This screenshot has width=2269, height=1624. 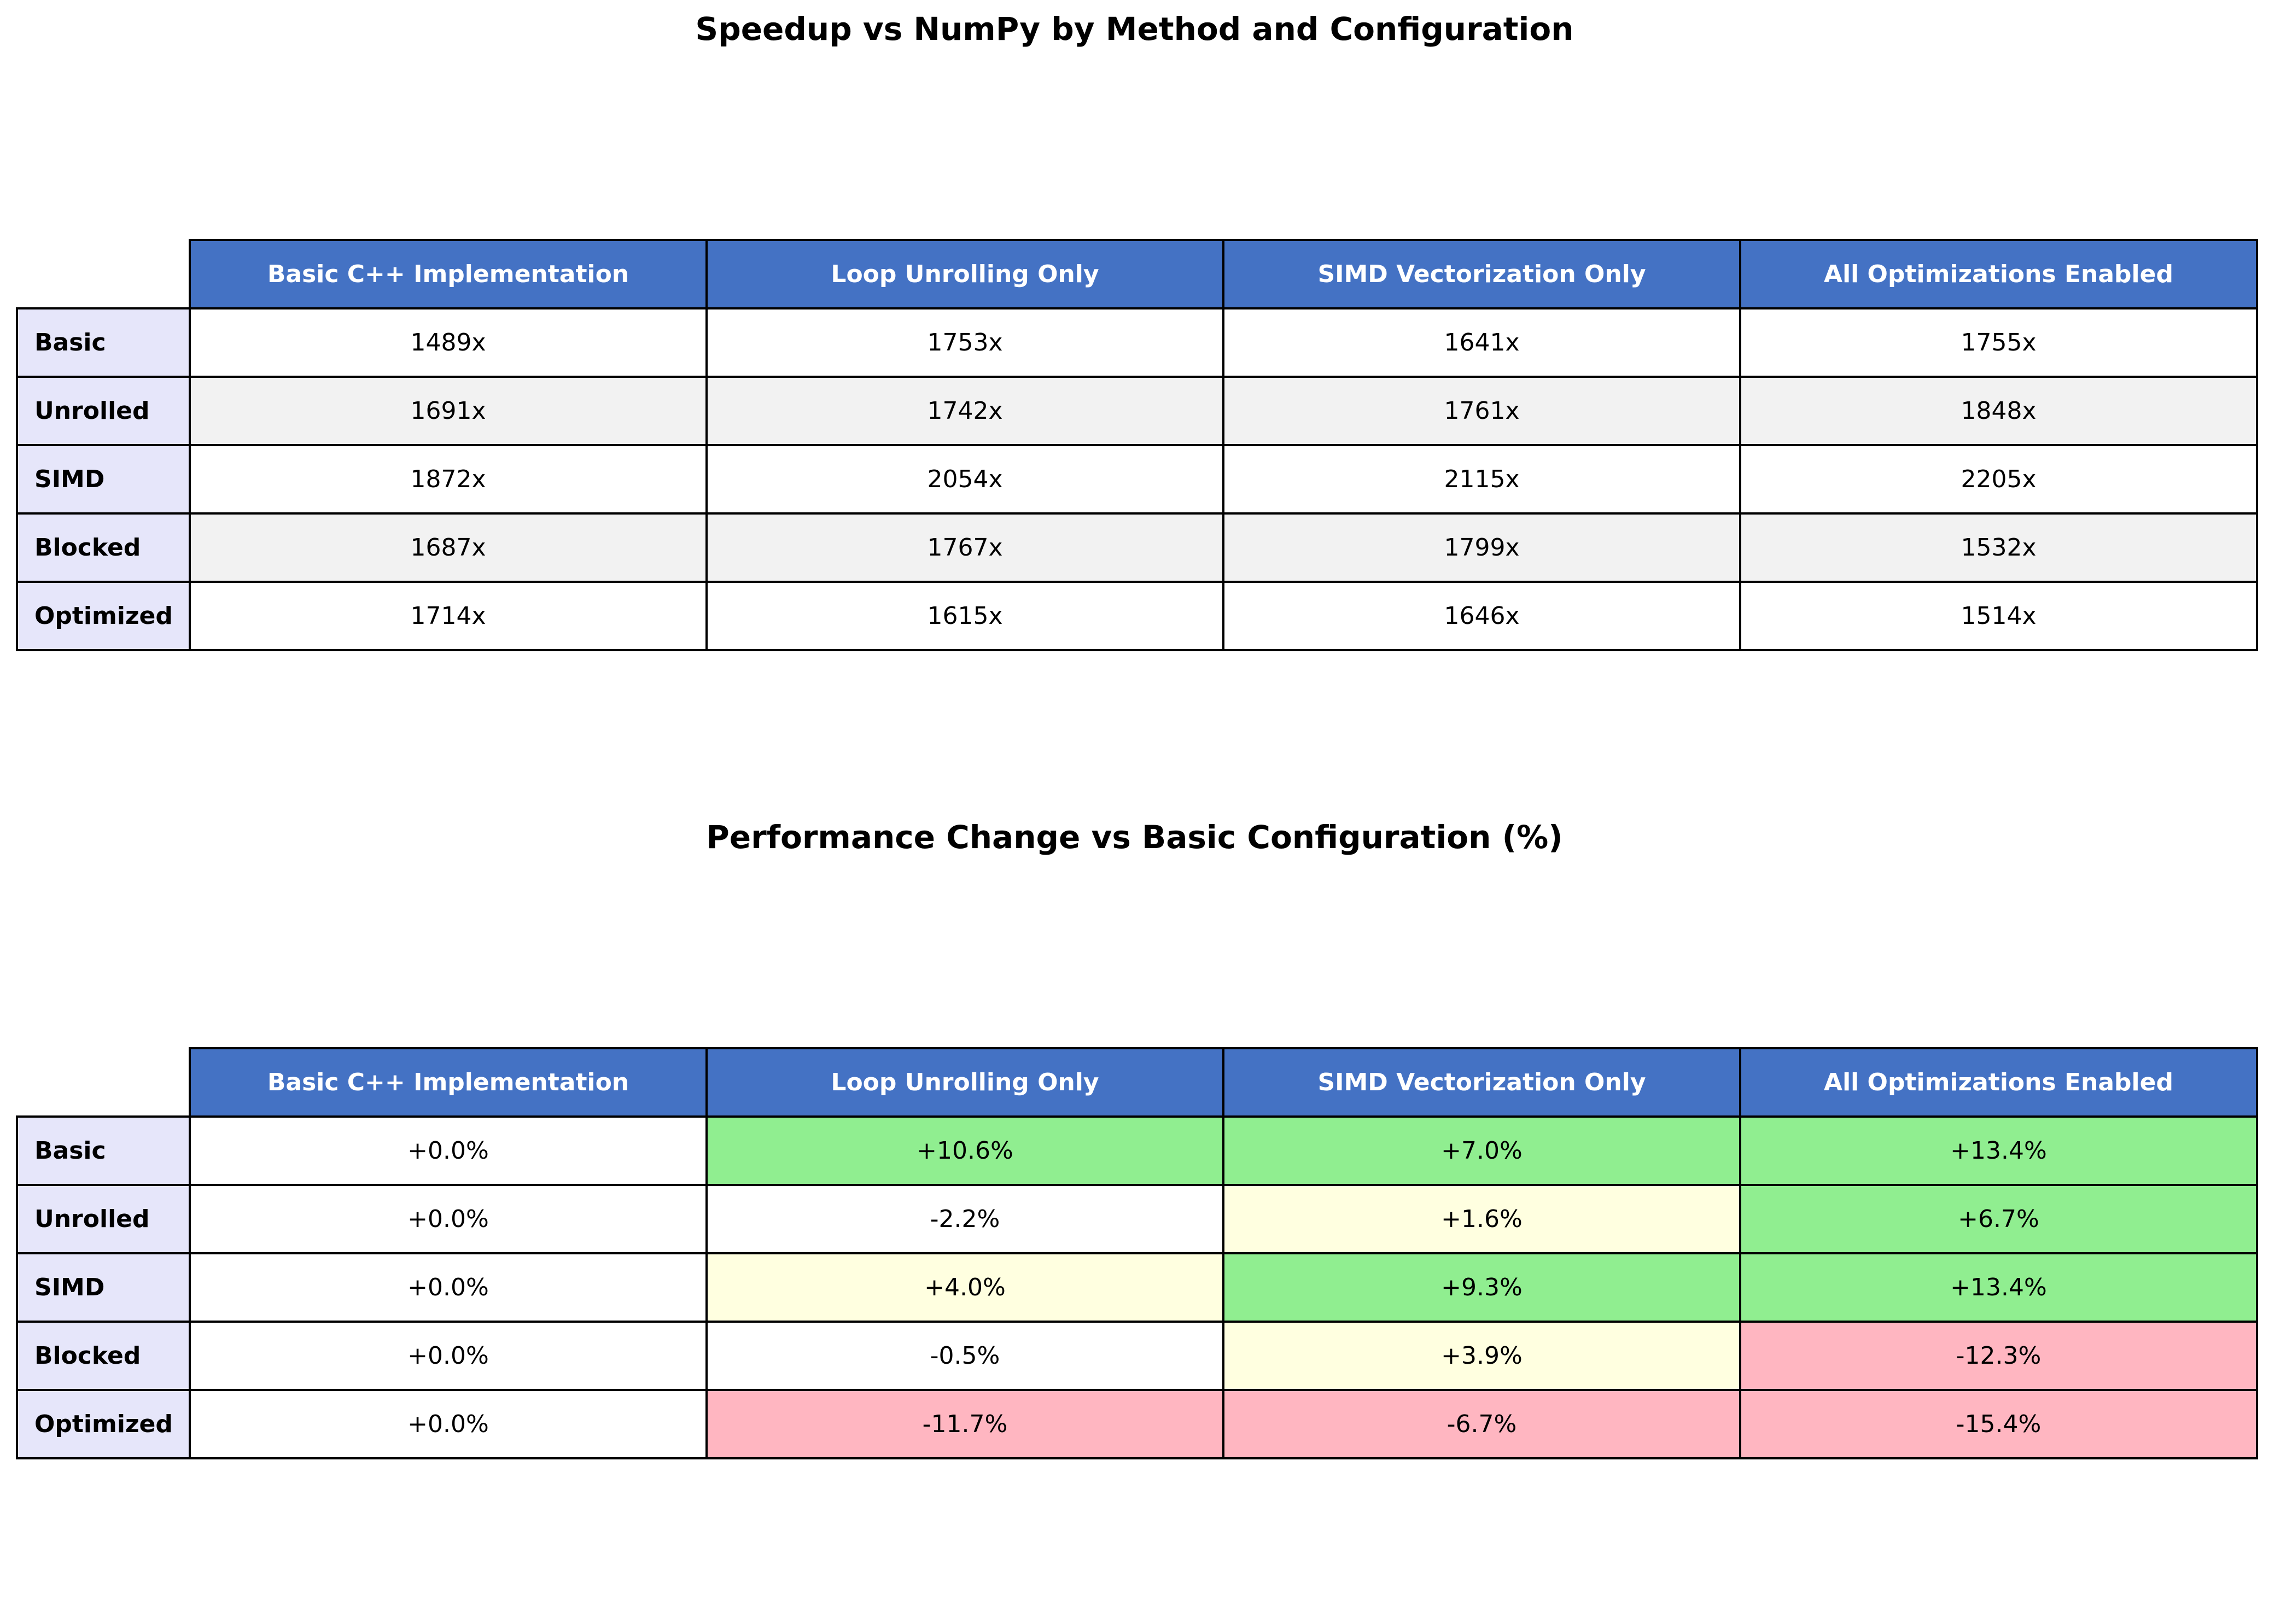 I want to click on cell-blocked-all-optimizations-enabled: -12.3%, so click(x=1998, y=1356).